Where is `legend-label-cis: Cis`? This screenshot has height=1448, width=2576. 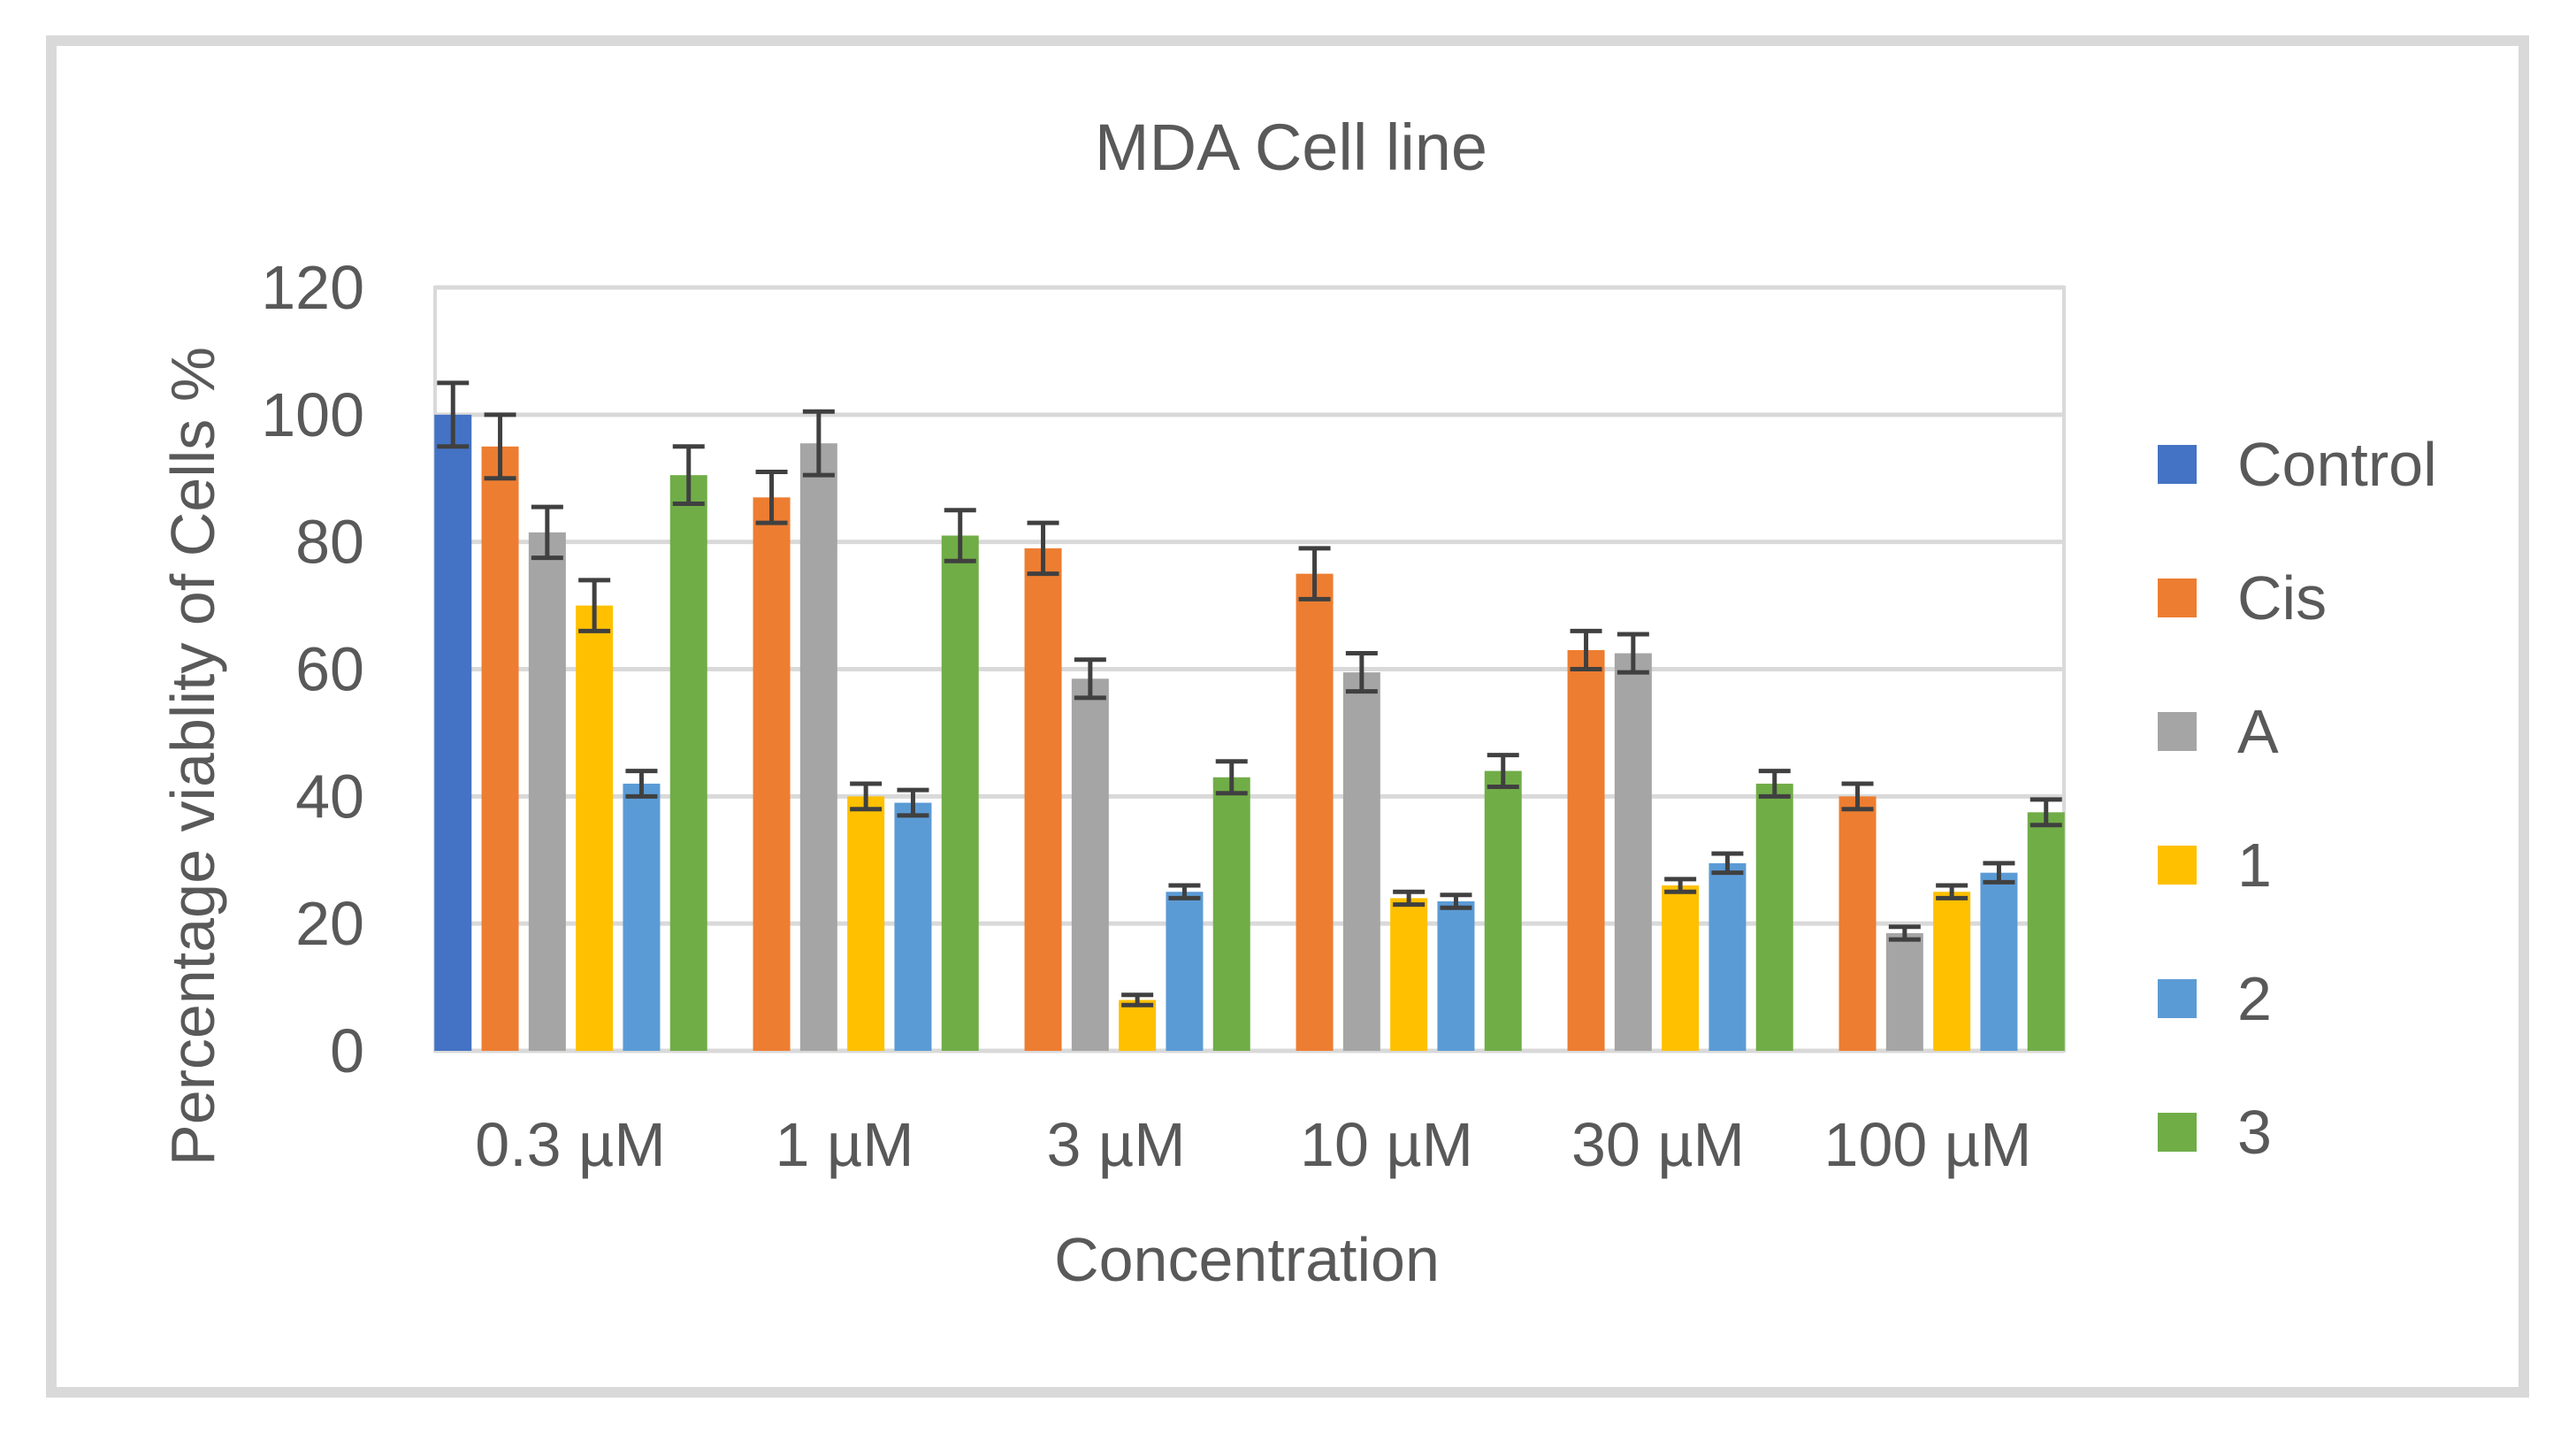
legend-label-cis: Cis is located at coordinates (2282, 597).